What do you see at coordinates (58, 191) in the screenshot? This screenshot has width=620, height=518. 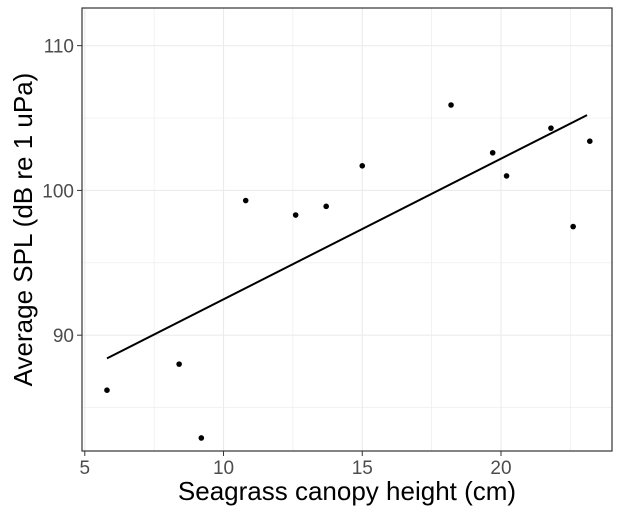 I see `y-tick-label: 100` at bounding box center [58, 191].